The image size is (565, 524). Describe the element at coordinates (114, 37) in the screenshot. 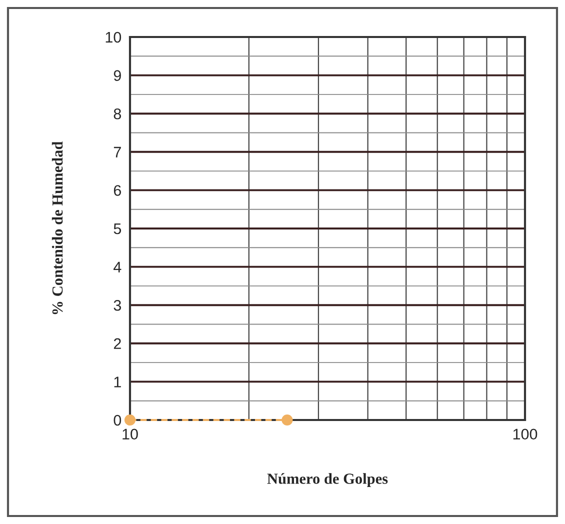

I see `y-tick-label: 10` at that location.